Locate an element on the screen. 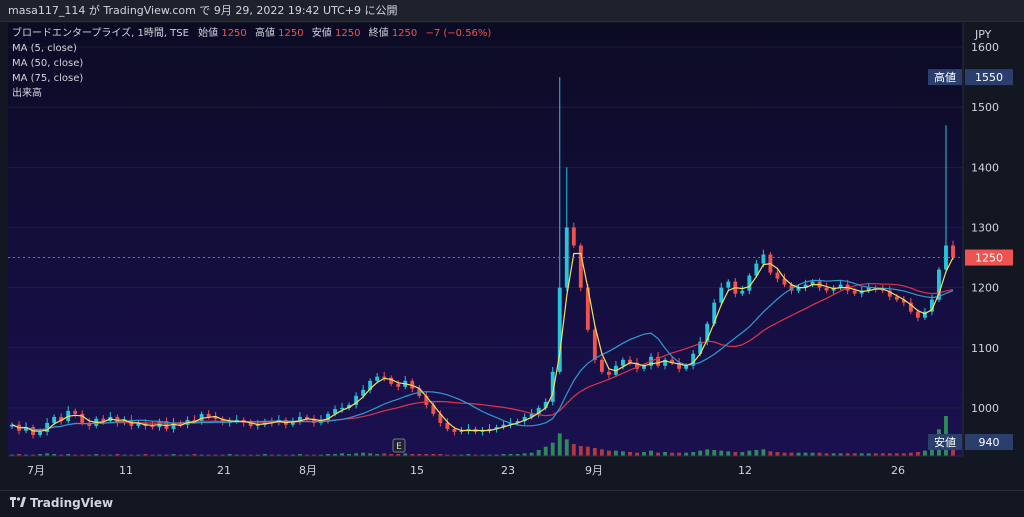 This screenshot has height=517, width=1024. price-axis-bg is located at coordinates (990, 239).